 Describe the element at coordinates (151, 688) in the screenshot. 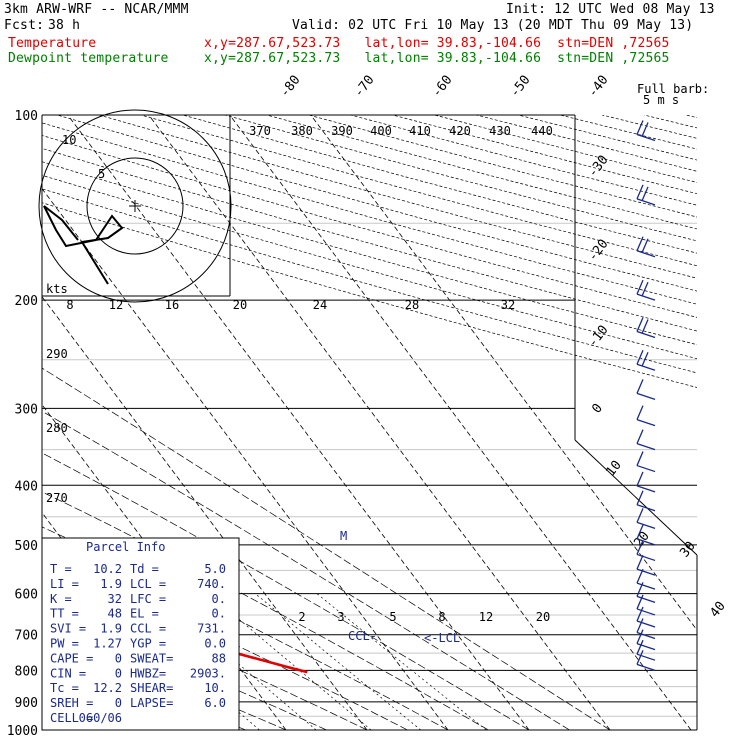

I see `parcel-field-label: SHEAR=` at that location.